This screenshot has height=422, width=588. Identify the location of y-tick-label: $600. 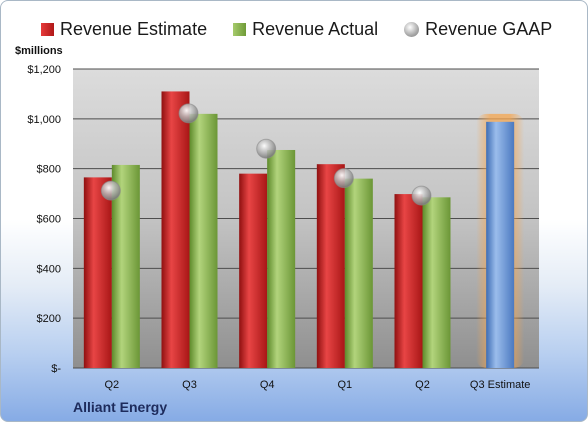
(49, 220).